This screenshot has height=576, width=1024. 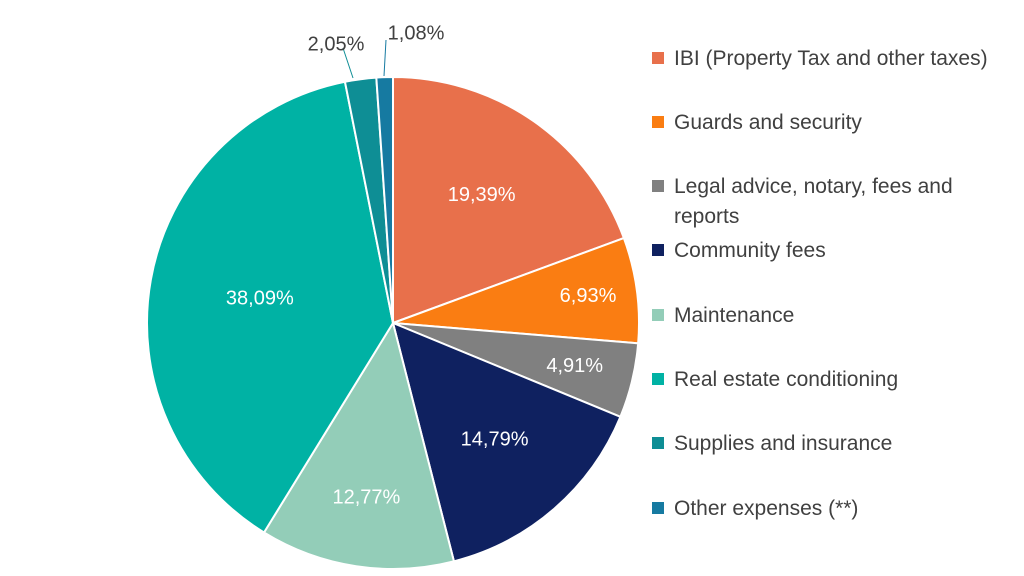 What do you see at coordinates (835, 316) in the screenshot?
I see `legend-item-maintenance: Maintenance` at bounding box center [835, 316].